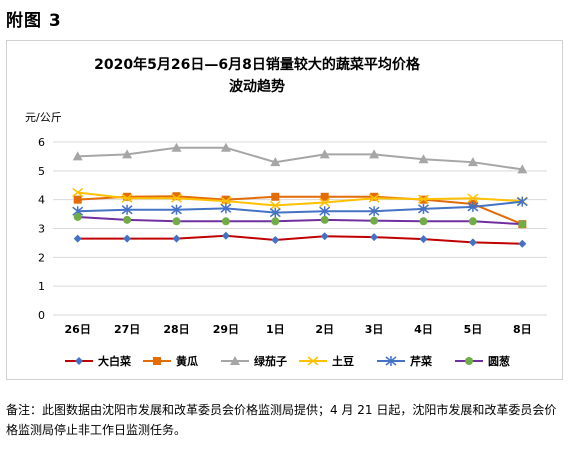 This screenshot has height=449, width=570. Describe the element at coordinates (170, 361) in the screenshot. I see `legend-item: 黄瓜` at that location.